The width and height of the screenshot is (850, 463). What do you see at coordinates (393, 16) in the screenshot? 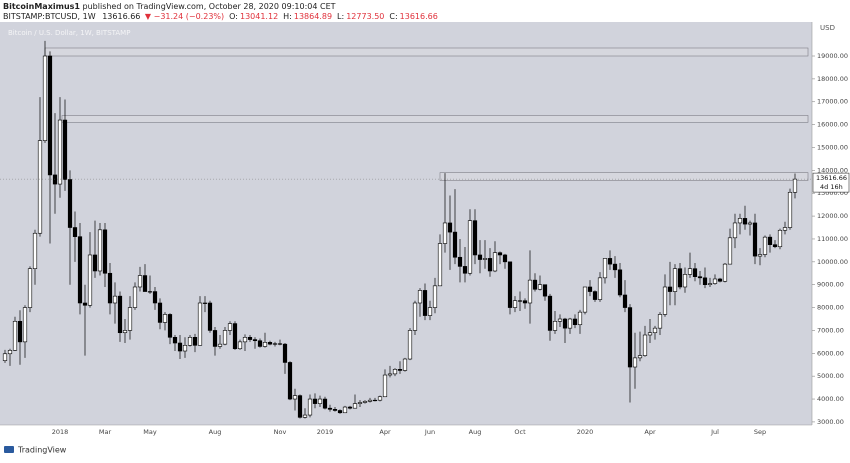
I see `ohlc-label: C:` at bounding box center [393, 16].